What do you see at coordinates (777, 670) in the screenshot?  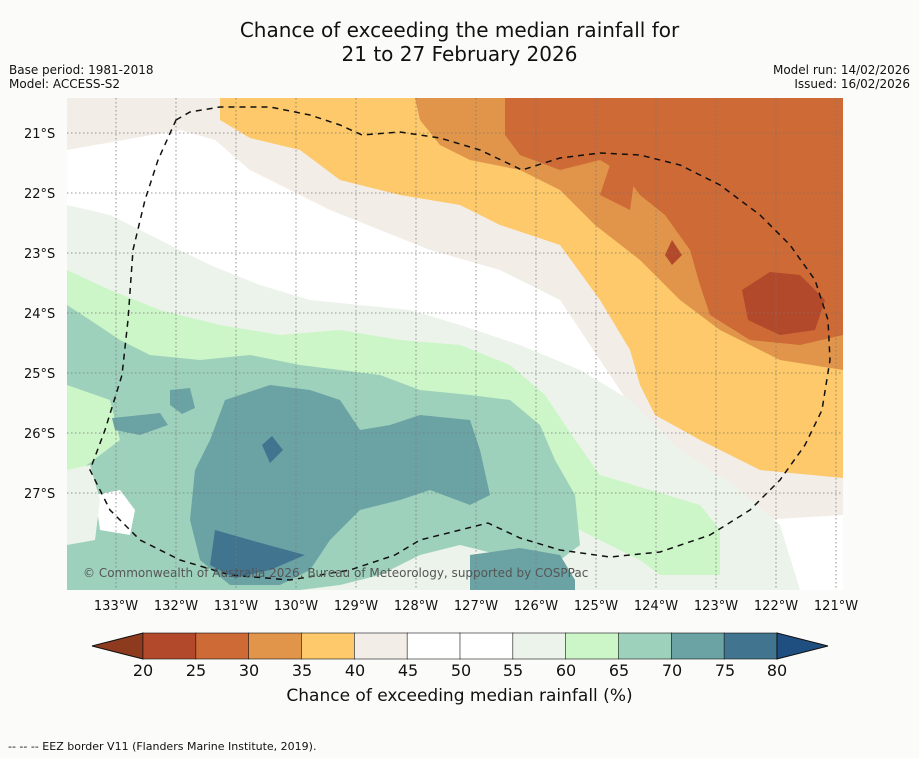 I see `colorbar-tick: 80` at bounding box center [777, 670].